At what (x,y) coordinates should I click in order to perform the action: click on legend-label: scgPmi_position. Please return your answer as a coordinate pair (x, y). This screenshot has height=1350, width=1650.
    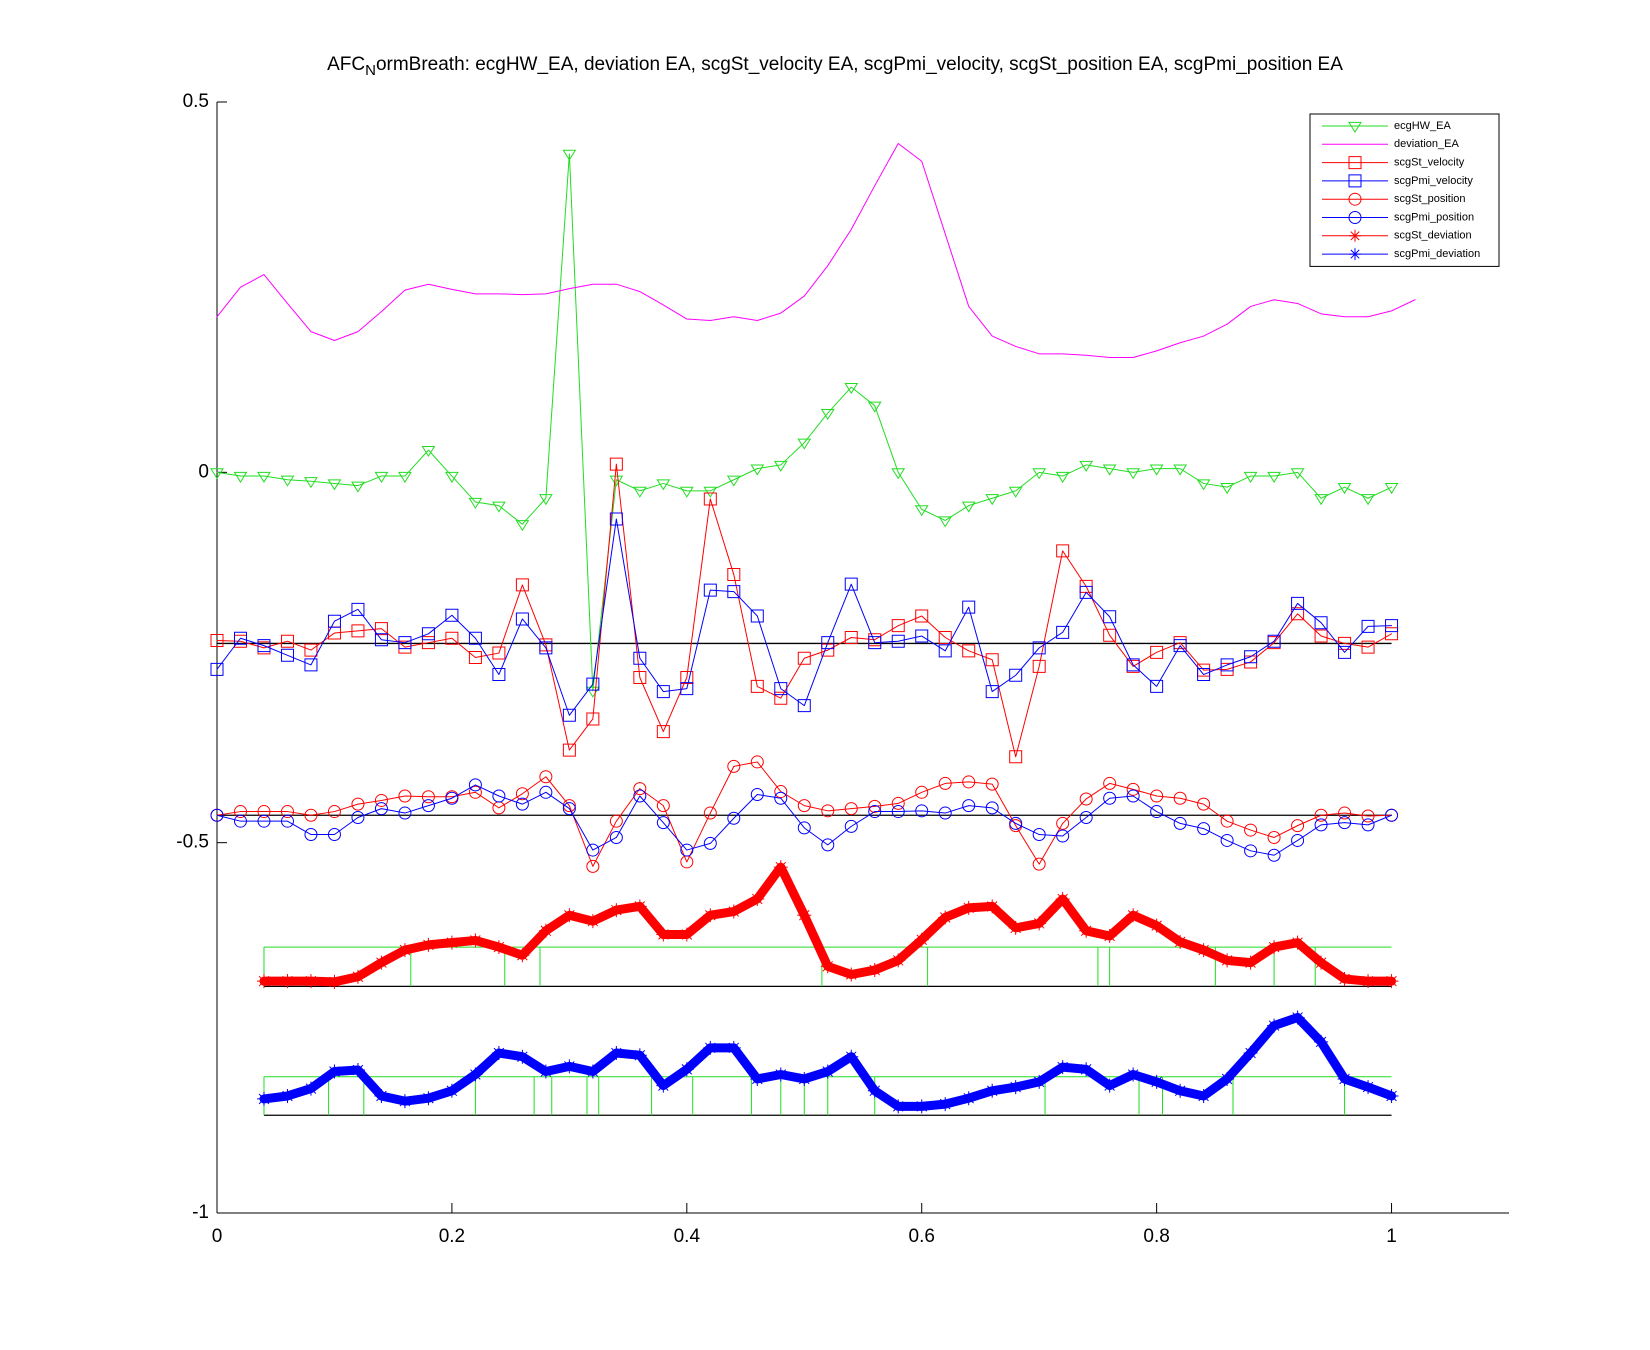
    Looking at the image, I should click on (1434, 217).